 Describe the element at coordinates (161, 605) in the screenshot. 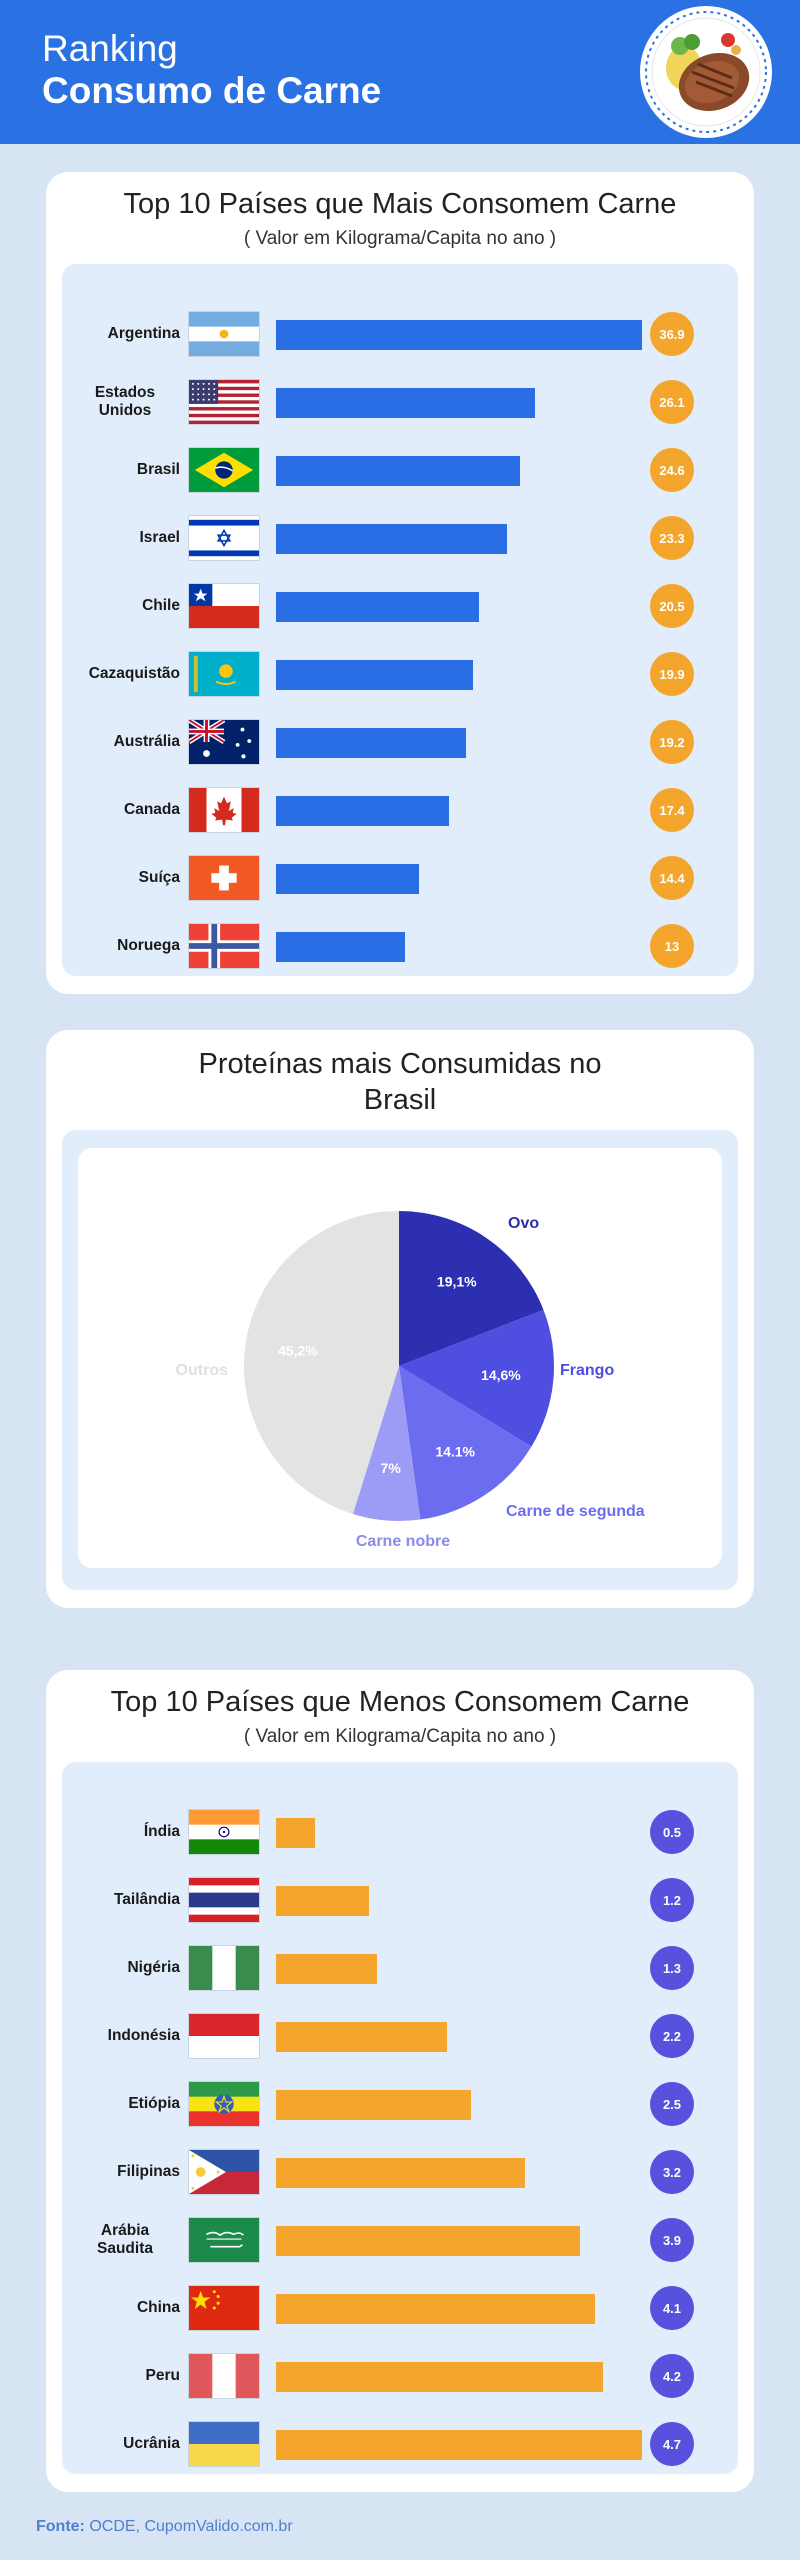

I see `top-country-label: Chile` at that location.